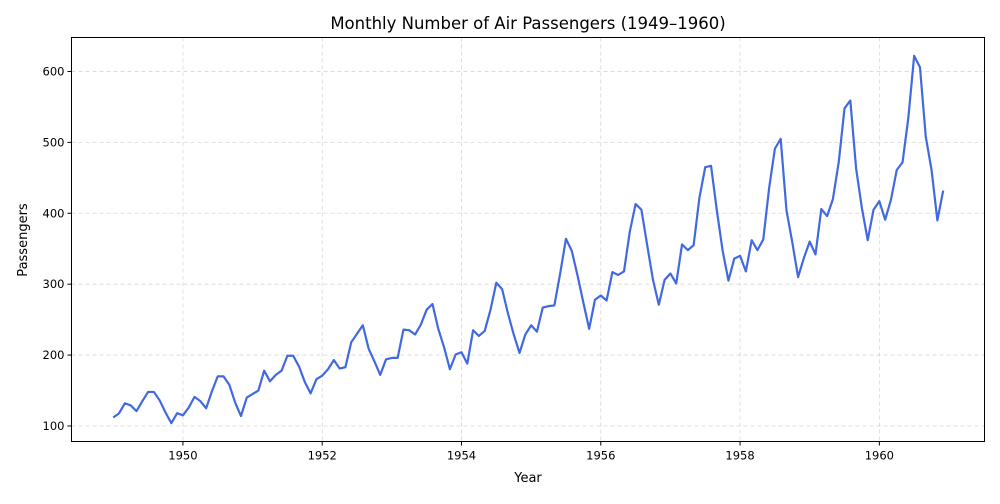 The height and width of the screenshot is (504, 1000). What do you see at coordinates (182, 456) in the screenshot?
I see `x-tick-label: 1950` at bounding box center [182, 456].